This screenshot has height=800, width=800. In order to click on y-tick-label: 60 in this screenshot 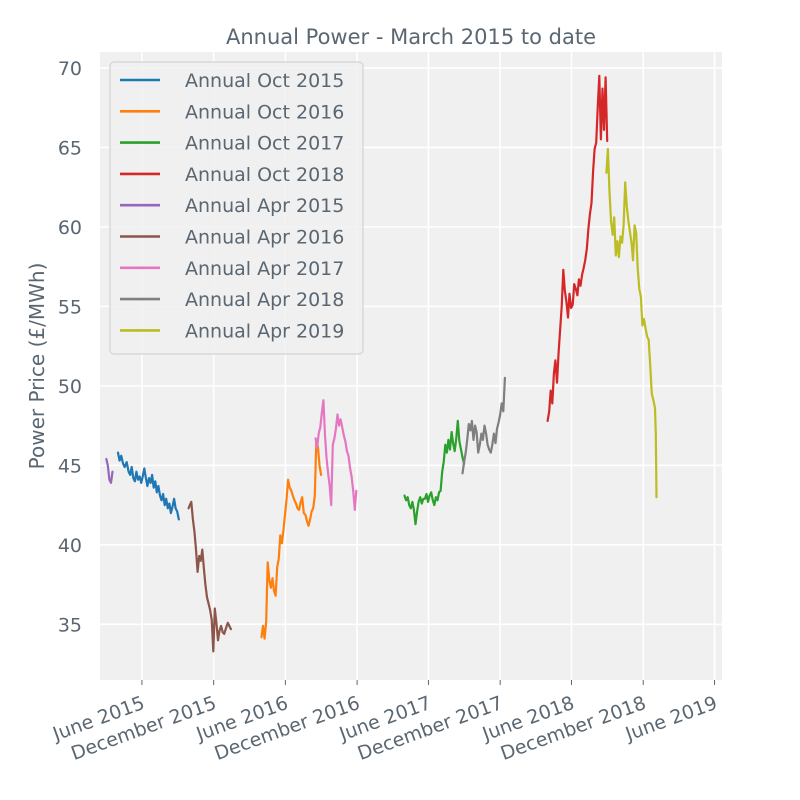, I will do `click(70, 228)`.